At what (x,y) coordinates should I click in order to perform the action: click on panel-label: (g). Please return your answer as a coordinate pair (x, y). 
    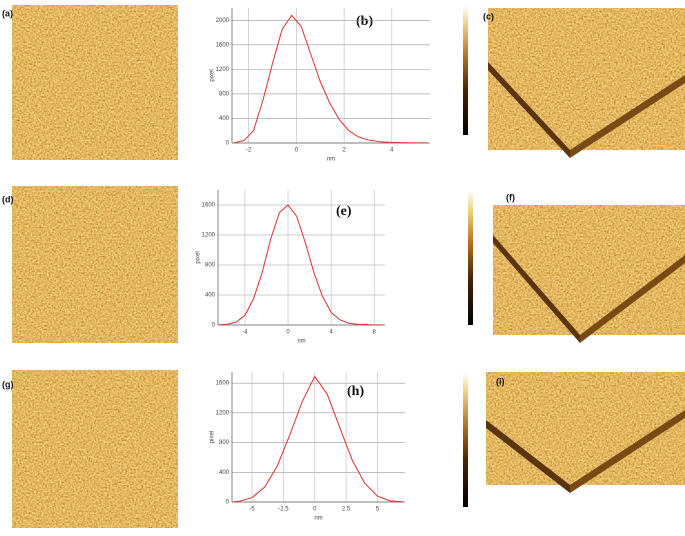
    Looking at the image, I should click on (8, 384).